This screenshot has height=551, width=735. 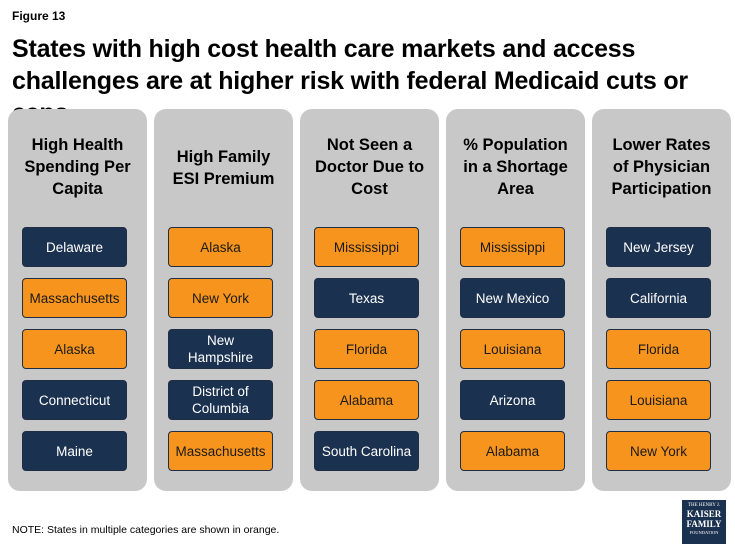 I want to click on state-cell: District of Columbia, so click(x=220, y=400).